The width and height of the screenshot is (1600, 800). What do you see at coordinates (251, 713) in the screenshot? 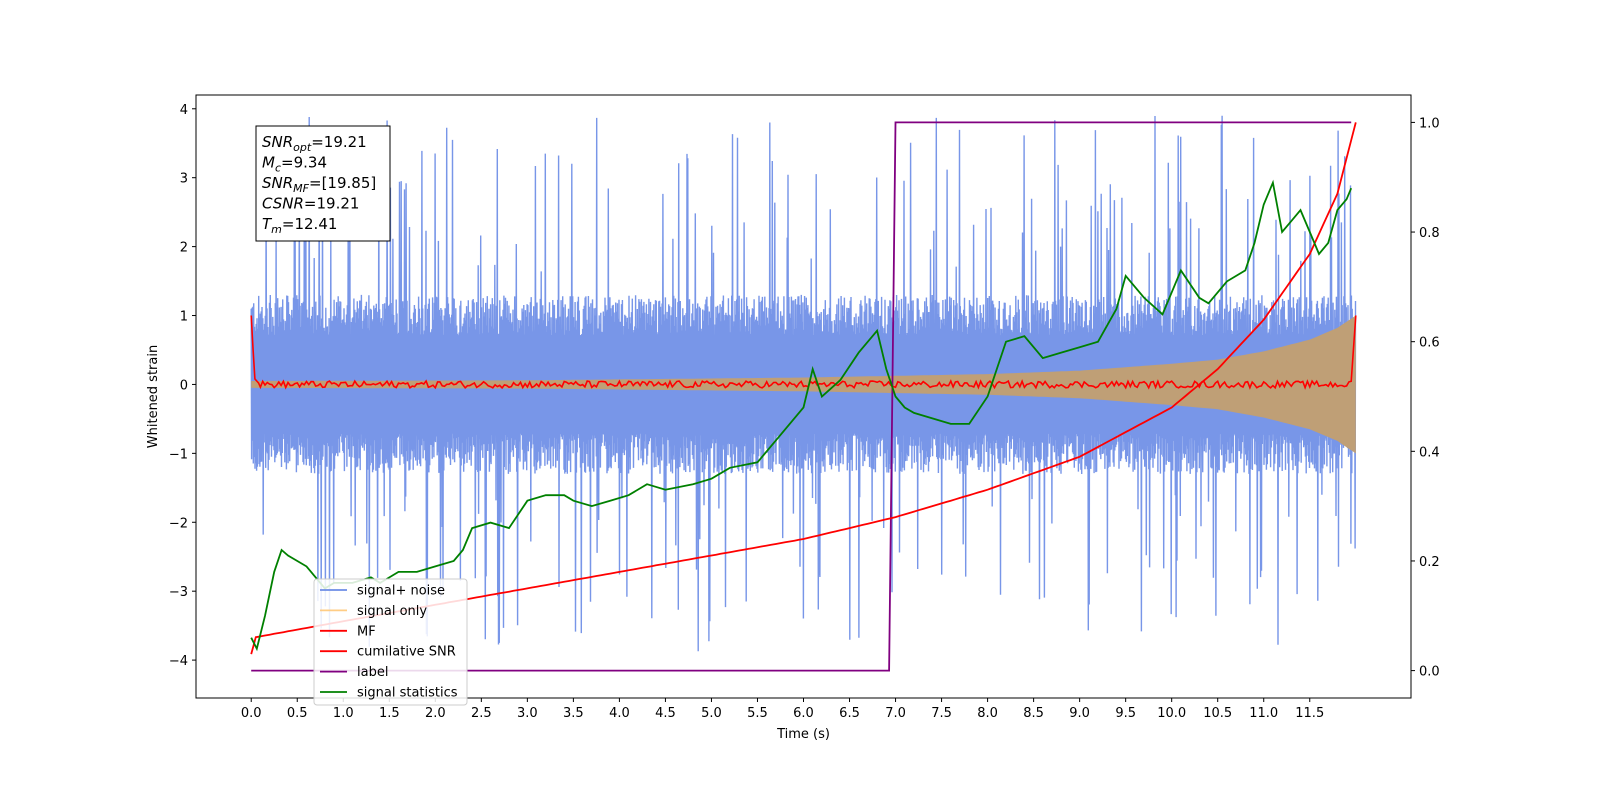
I see `x-tick-label: 0.0` at bounding box center [251, 713].